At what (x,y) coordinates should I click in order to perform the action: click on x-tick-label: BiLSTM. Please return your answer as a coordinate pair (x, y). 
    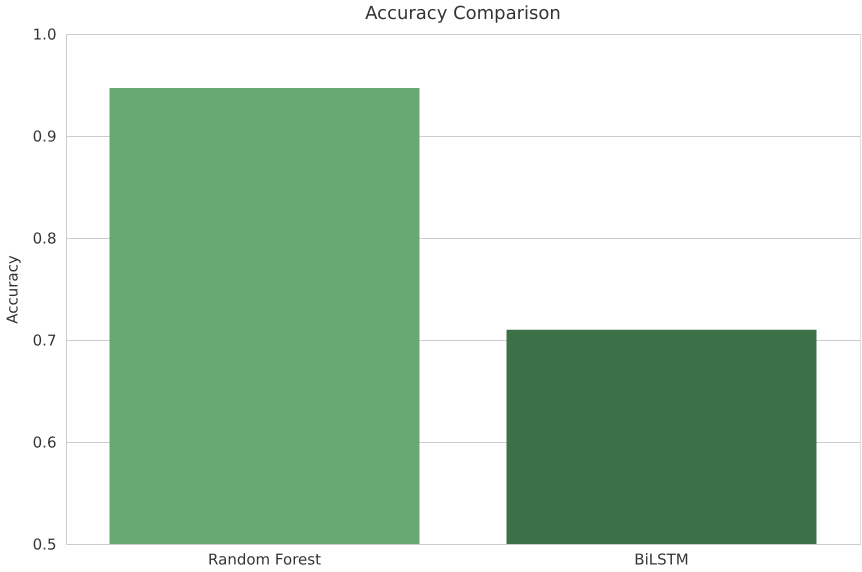
    Looking at the image, I should click on (661, 559).